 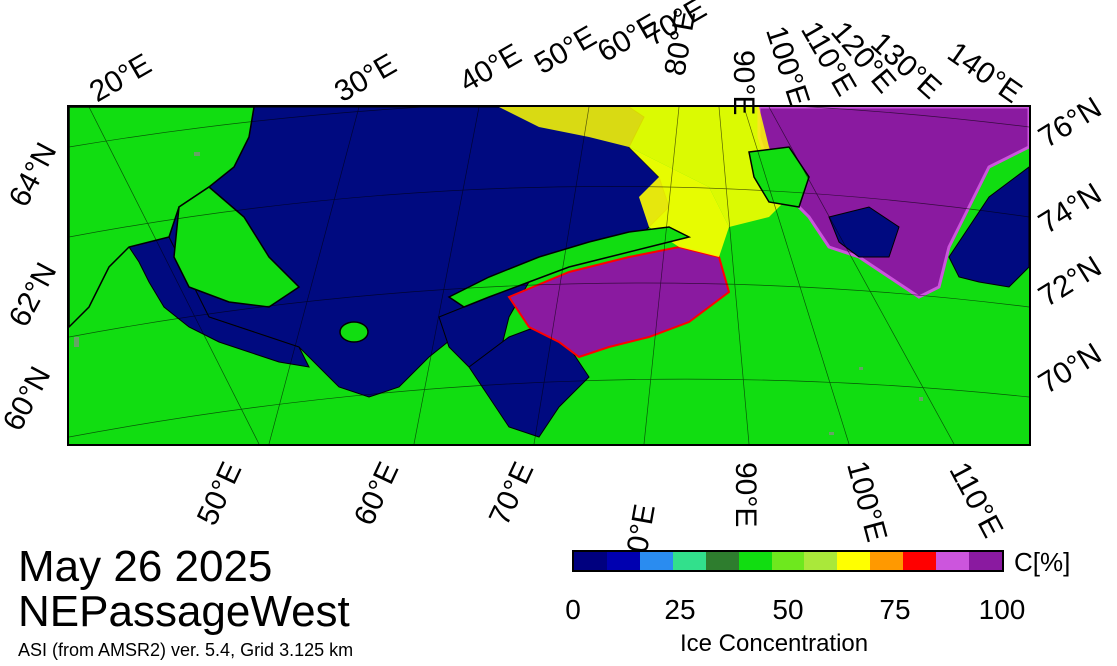 What do you see at coordinates (491, 68) in the screenshot?
I see `lon-label-40e: 40°E` at bounding box center [491, 68].